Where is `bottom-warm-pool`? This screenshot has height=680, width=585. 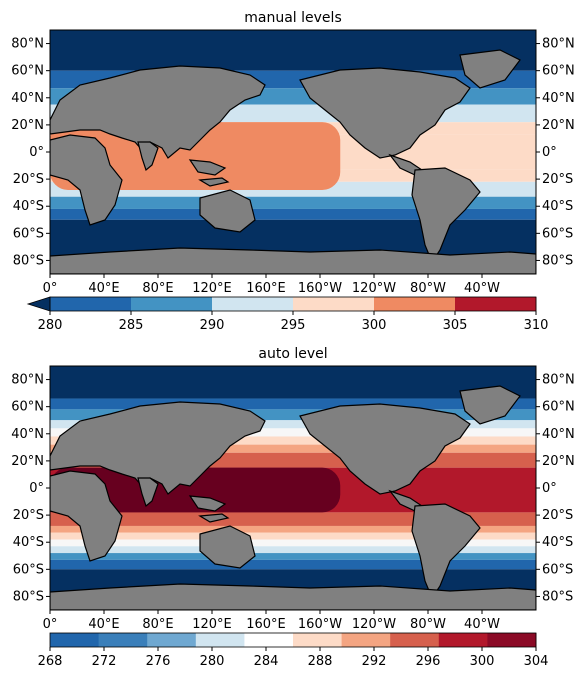 bottom-warm-pool is located at coordinates (195, 490).